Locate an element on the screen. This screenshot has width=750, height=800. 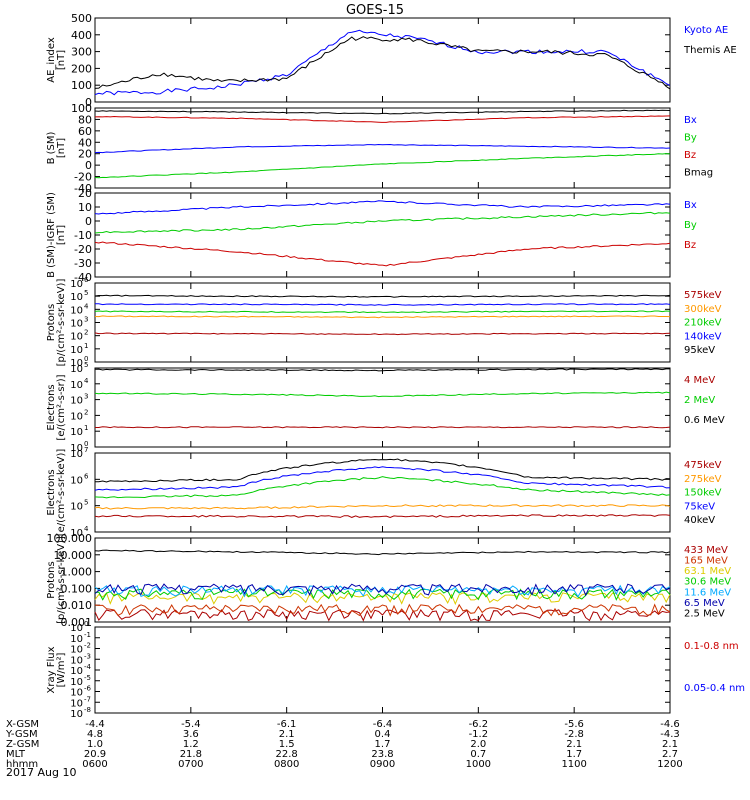
y-axis-label: AE_index is located at coordinates (51, 60).